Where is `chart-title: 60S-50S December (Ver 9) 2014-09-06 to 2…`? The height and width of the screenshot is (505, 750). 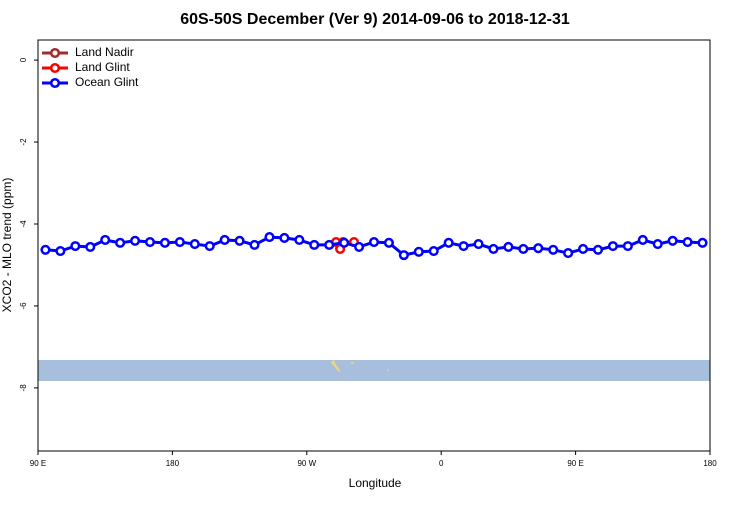
chart-title: 60S-50S December (Ver 9) 2014-09-06 to 2… is located at coordinates (375, 19).